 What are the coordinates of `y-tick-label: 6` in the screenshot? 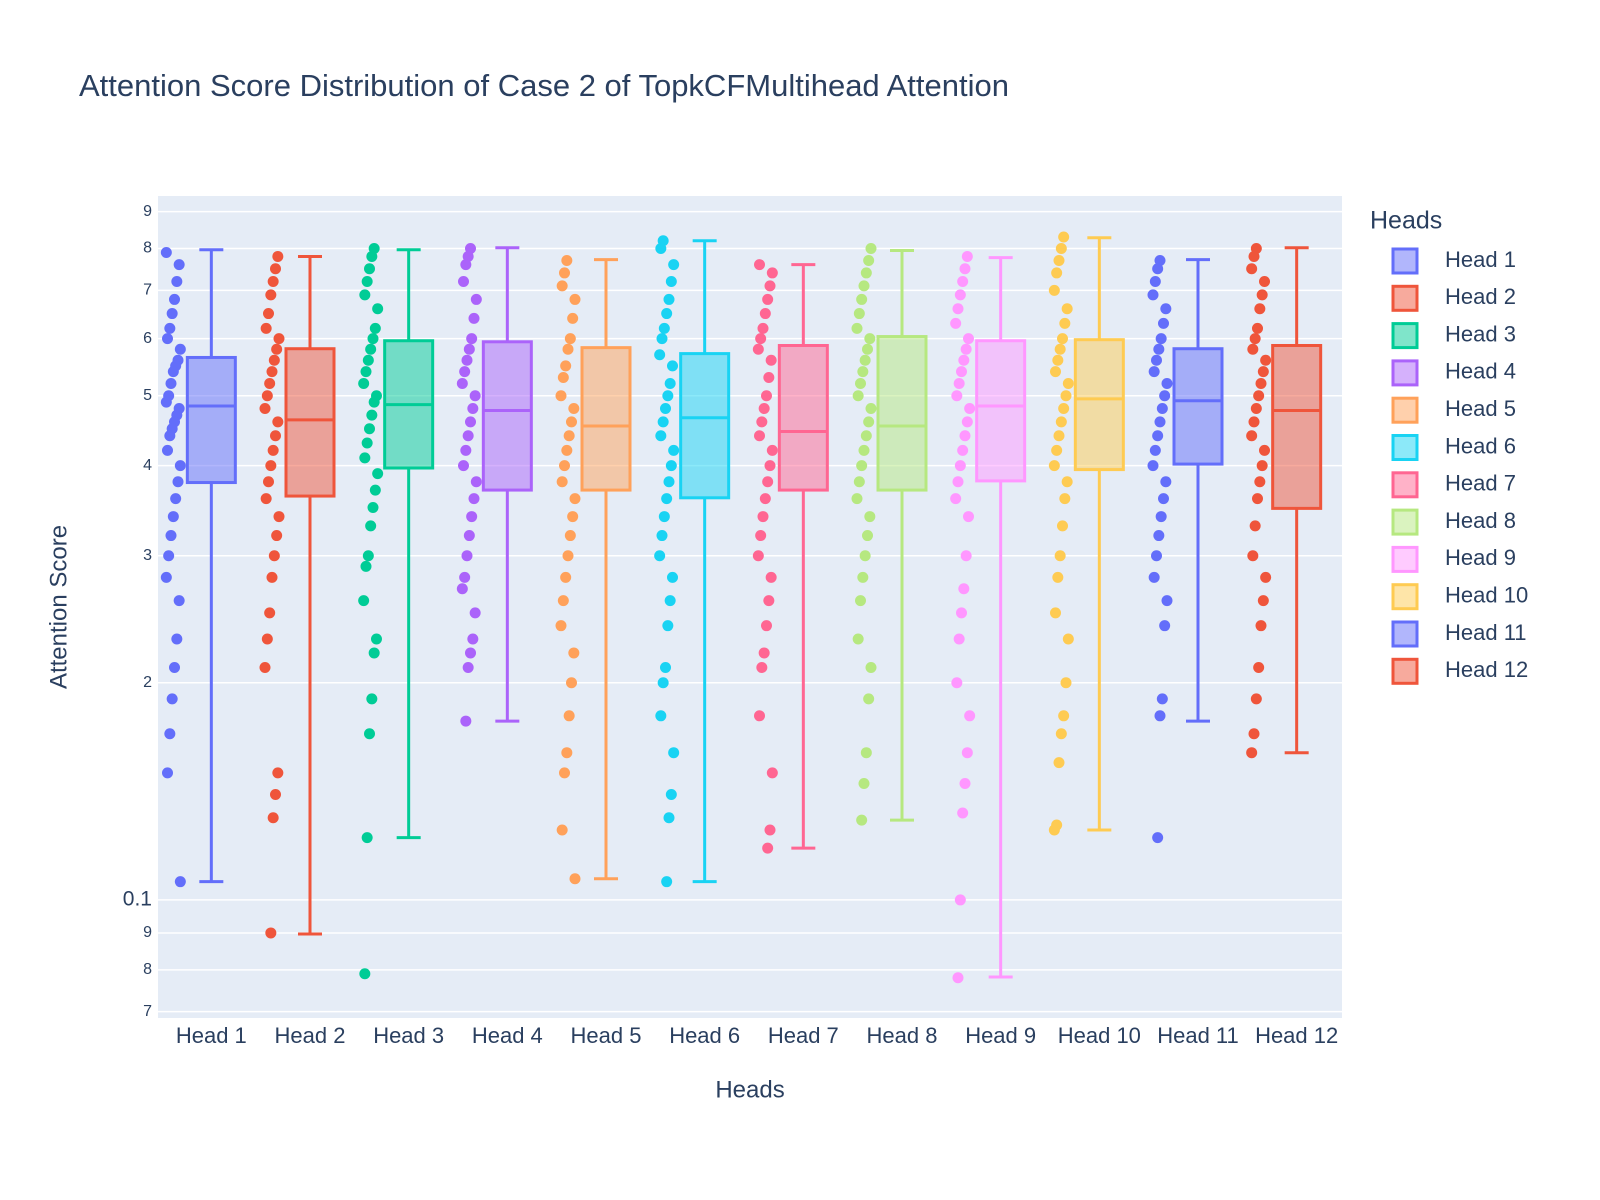 It's located at (147, 338).